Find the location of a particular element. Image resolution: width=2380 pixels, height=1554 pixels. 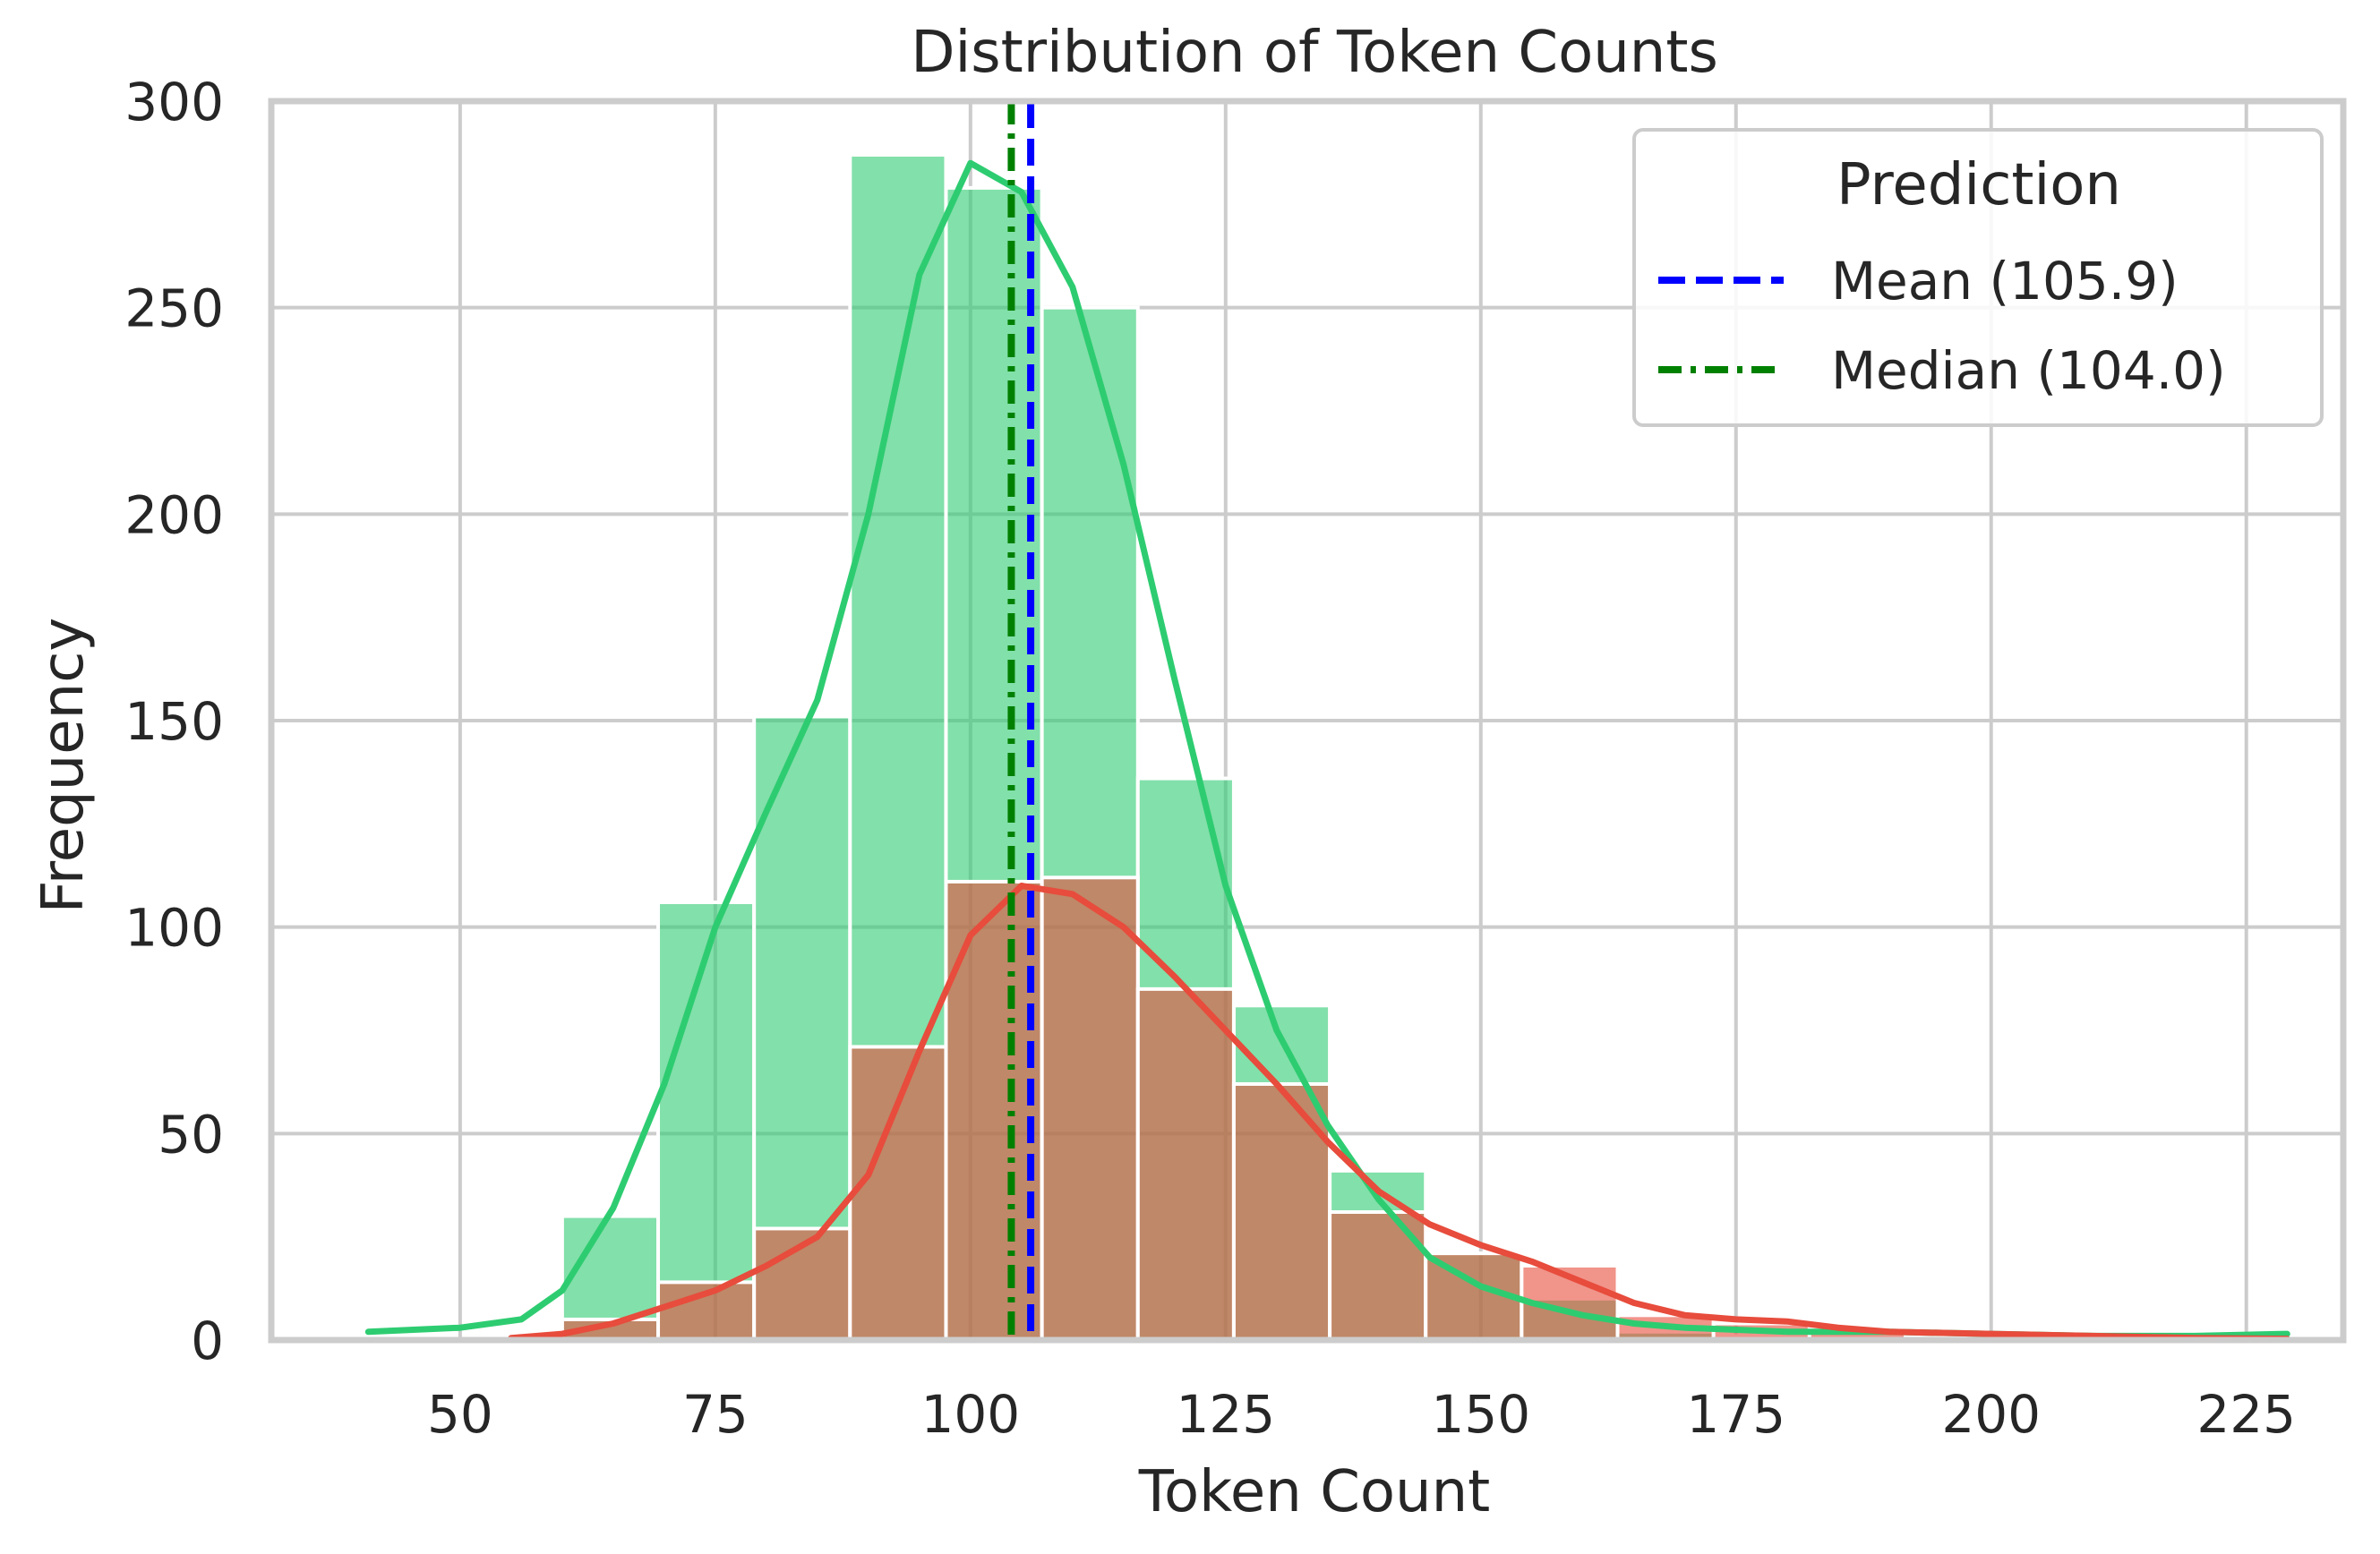

y-tick-labels: 0 50 100 150 200 250 300 is located at coordinates (174, 721).